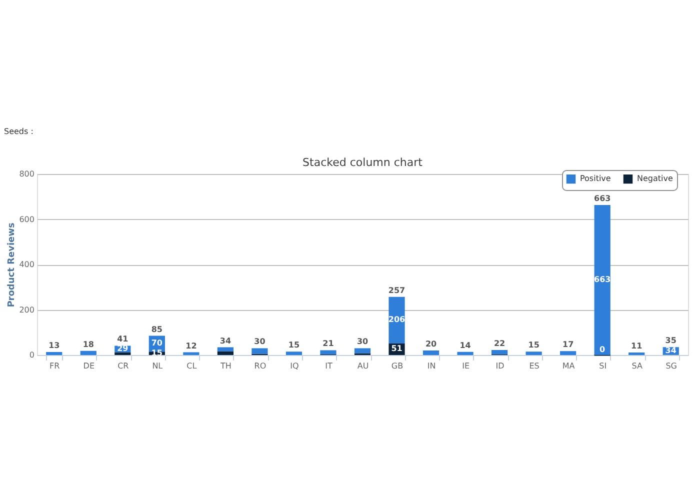 This screenshot has width=695, height=494. I want to click on total-label: 13, so click(54, 345).